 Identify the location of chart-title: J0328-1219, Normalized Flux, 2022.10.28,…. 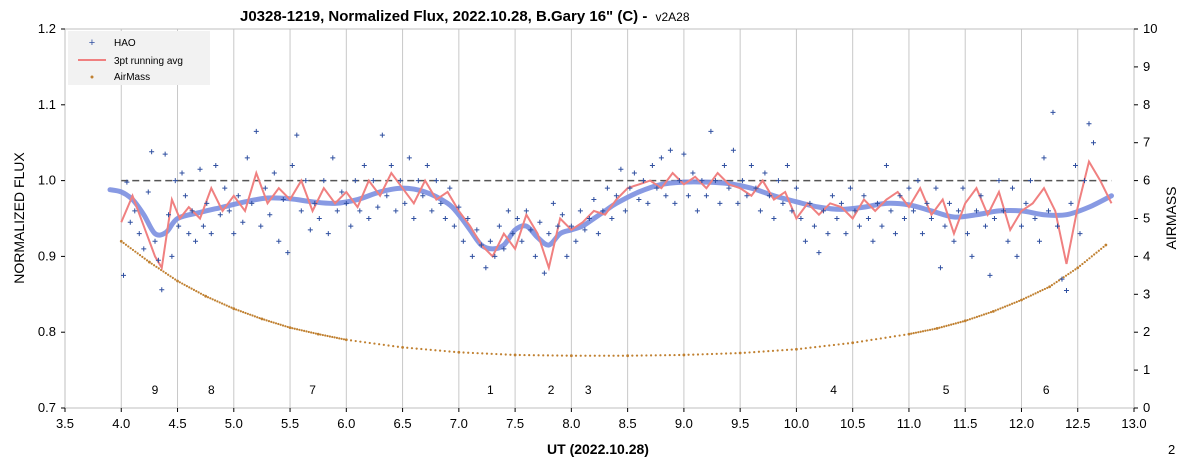
(465, 16).